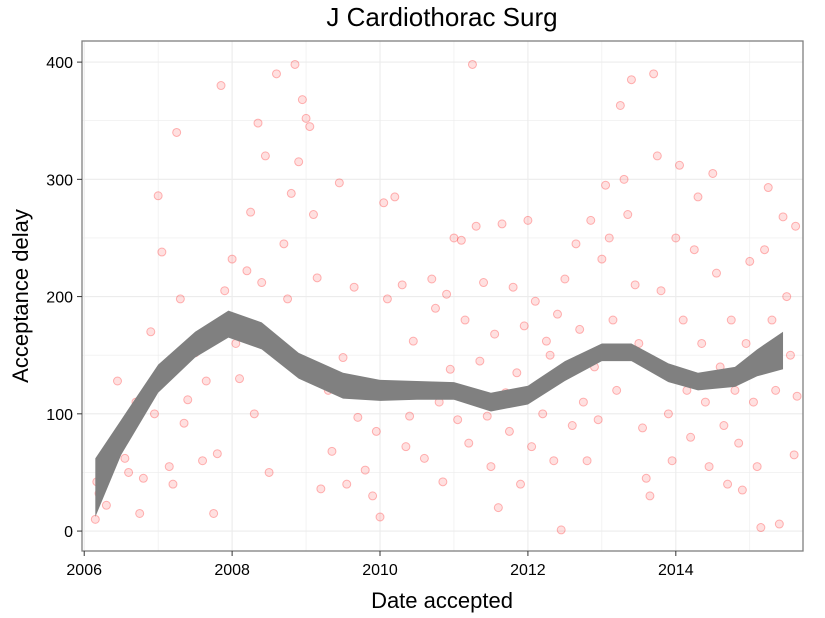  Describe the element at coordinates (442, 600) in the screenshot. I see `x-axis-title: Date accepted` at that location.